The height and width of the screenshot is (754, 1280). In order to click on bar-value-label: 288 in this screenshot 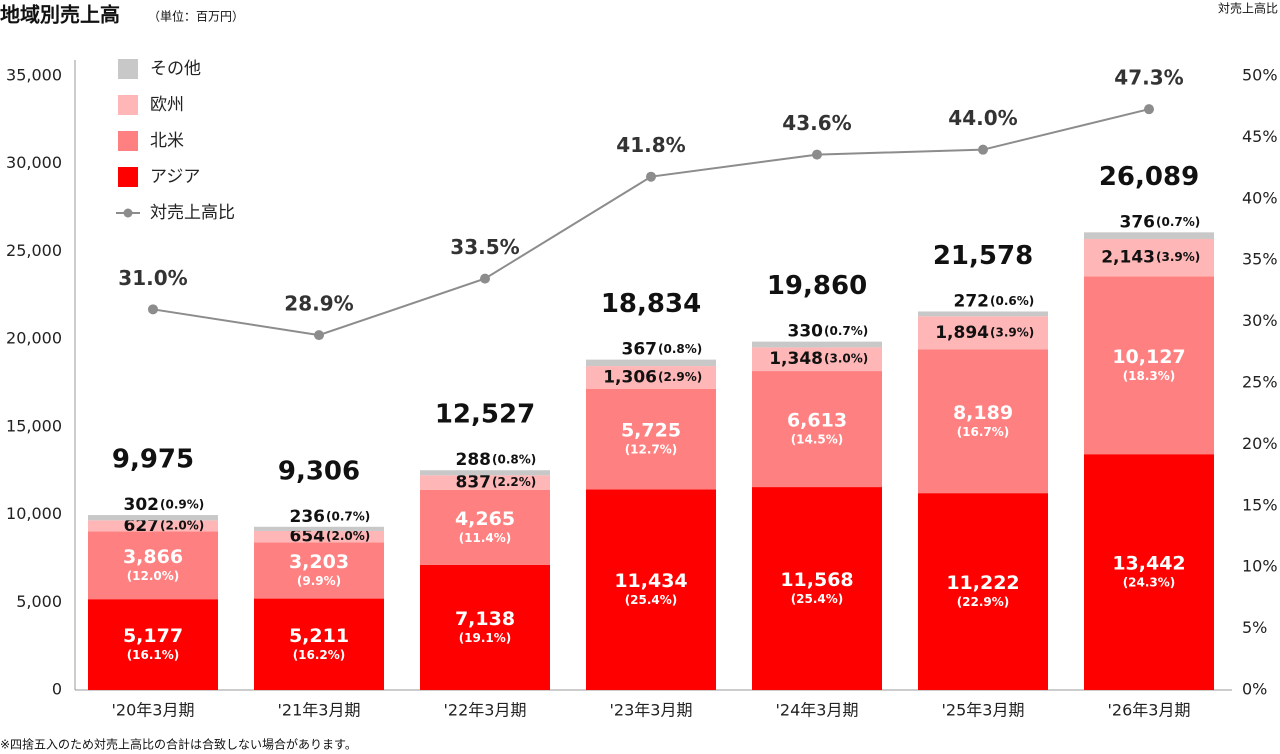, I will do `click(474, 460)`.